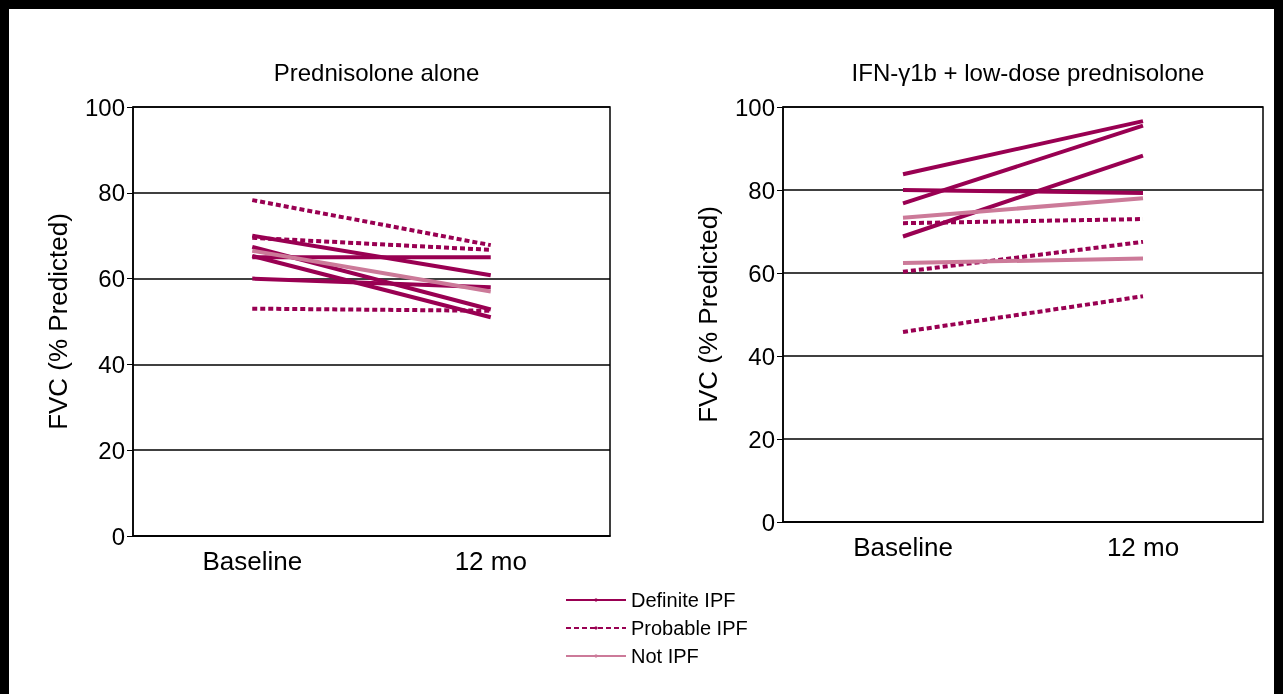 This screenshot has height=694, width=1283. Describe the element at coordinates (376, 72) in the screenshot. I see `chart-title: Prednisolone alone` at that location.